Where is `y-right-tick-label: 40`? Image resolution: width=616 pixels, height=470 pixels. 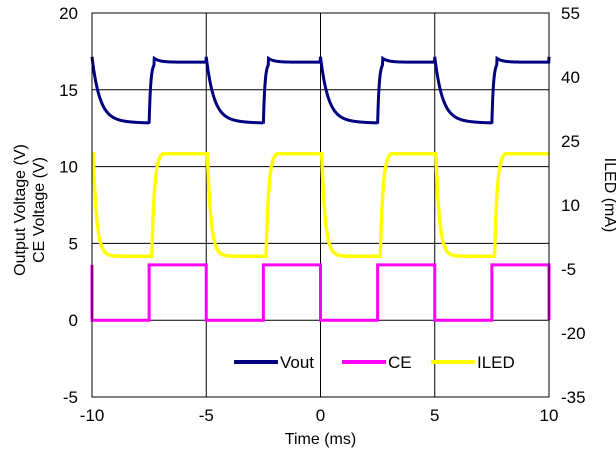
y-right-tick-label: 40 is located at coordinates (570, 77).